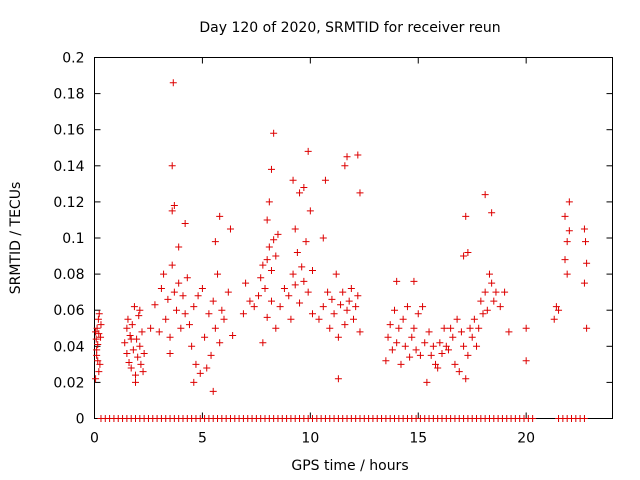  What do you see at coordinates (310, 439) in the screenshot?
I see `x-tick-label: 10` at bounding box center [310, 439].